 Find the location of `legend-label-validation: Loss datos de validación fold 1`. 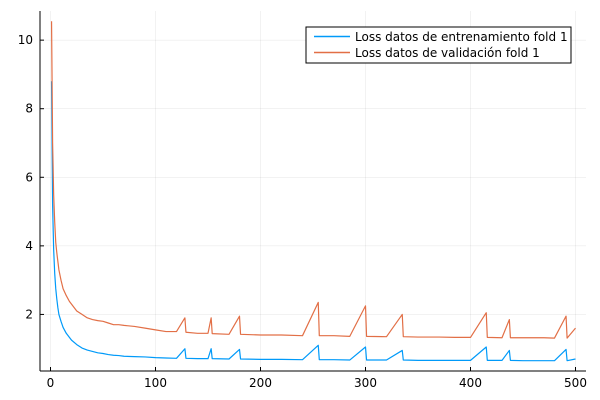

legend-label-validation: Loss datos de validación fold 1 is located at coordinates (447, 53).